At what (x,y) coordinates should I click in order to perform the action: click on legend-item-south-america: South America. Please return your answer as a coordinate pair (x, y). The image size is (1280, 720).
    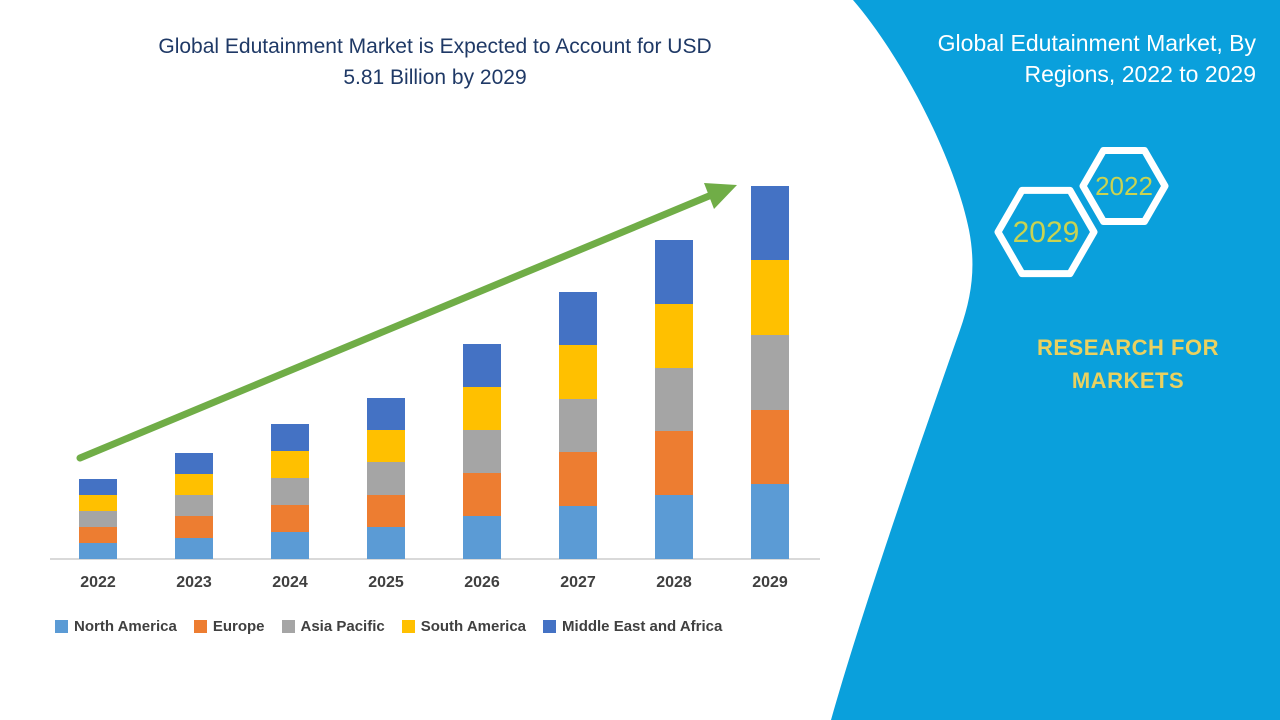
    Looking at the image, I should click on (464, 626).